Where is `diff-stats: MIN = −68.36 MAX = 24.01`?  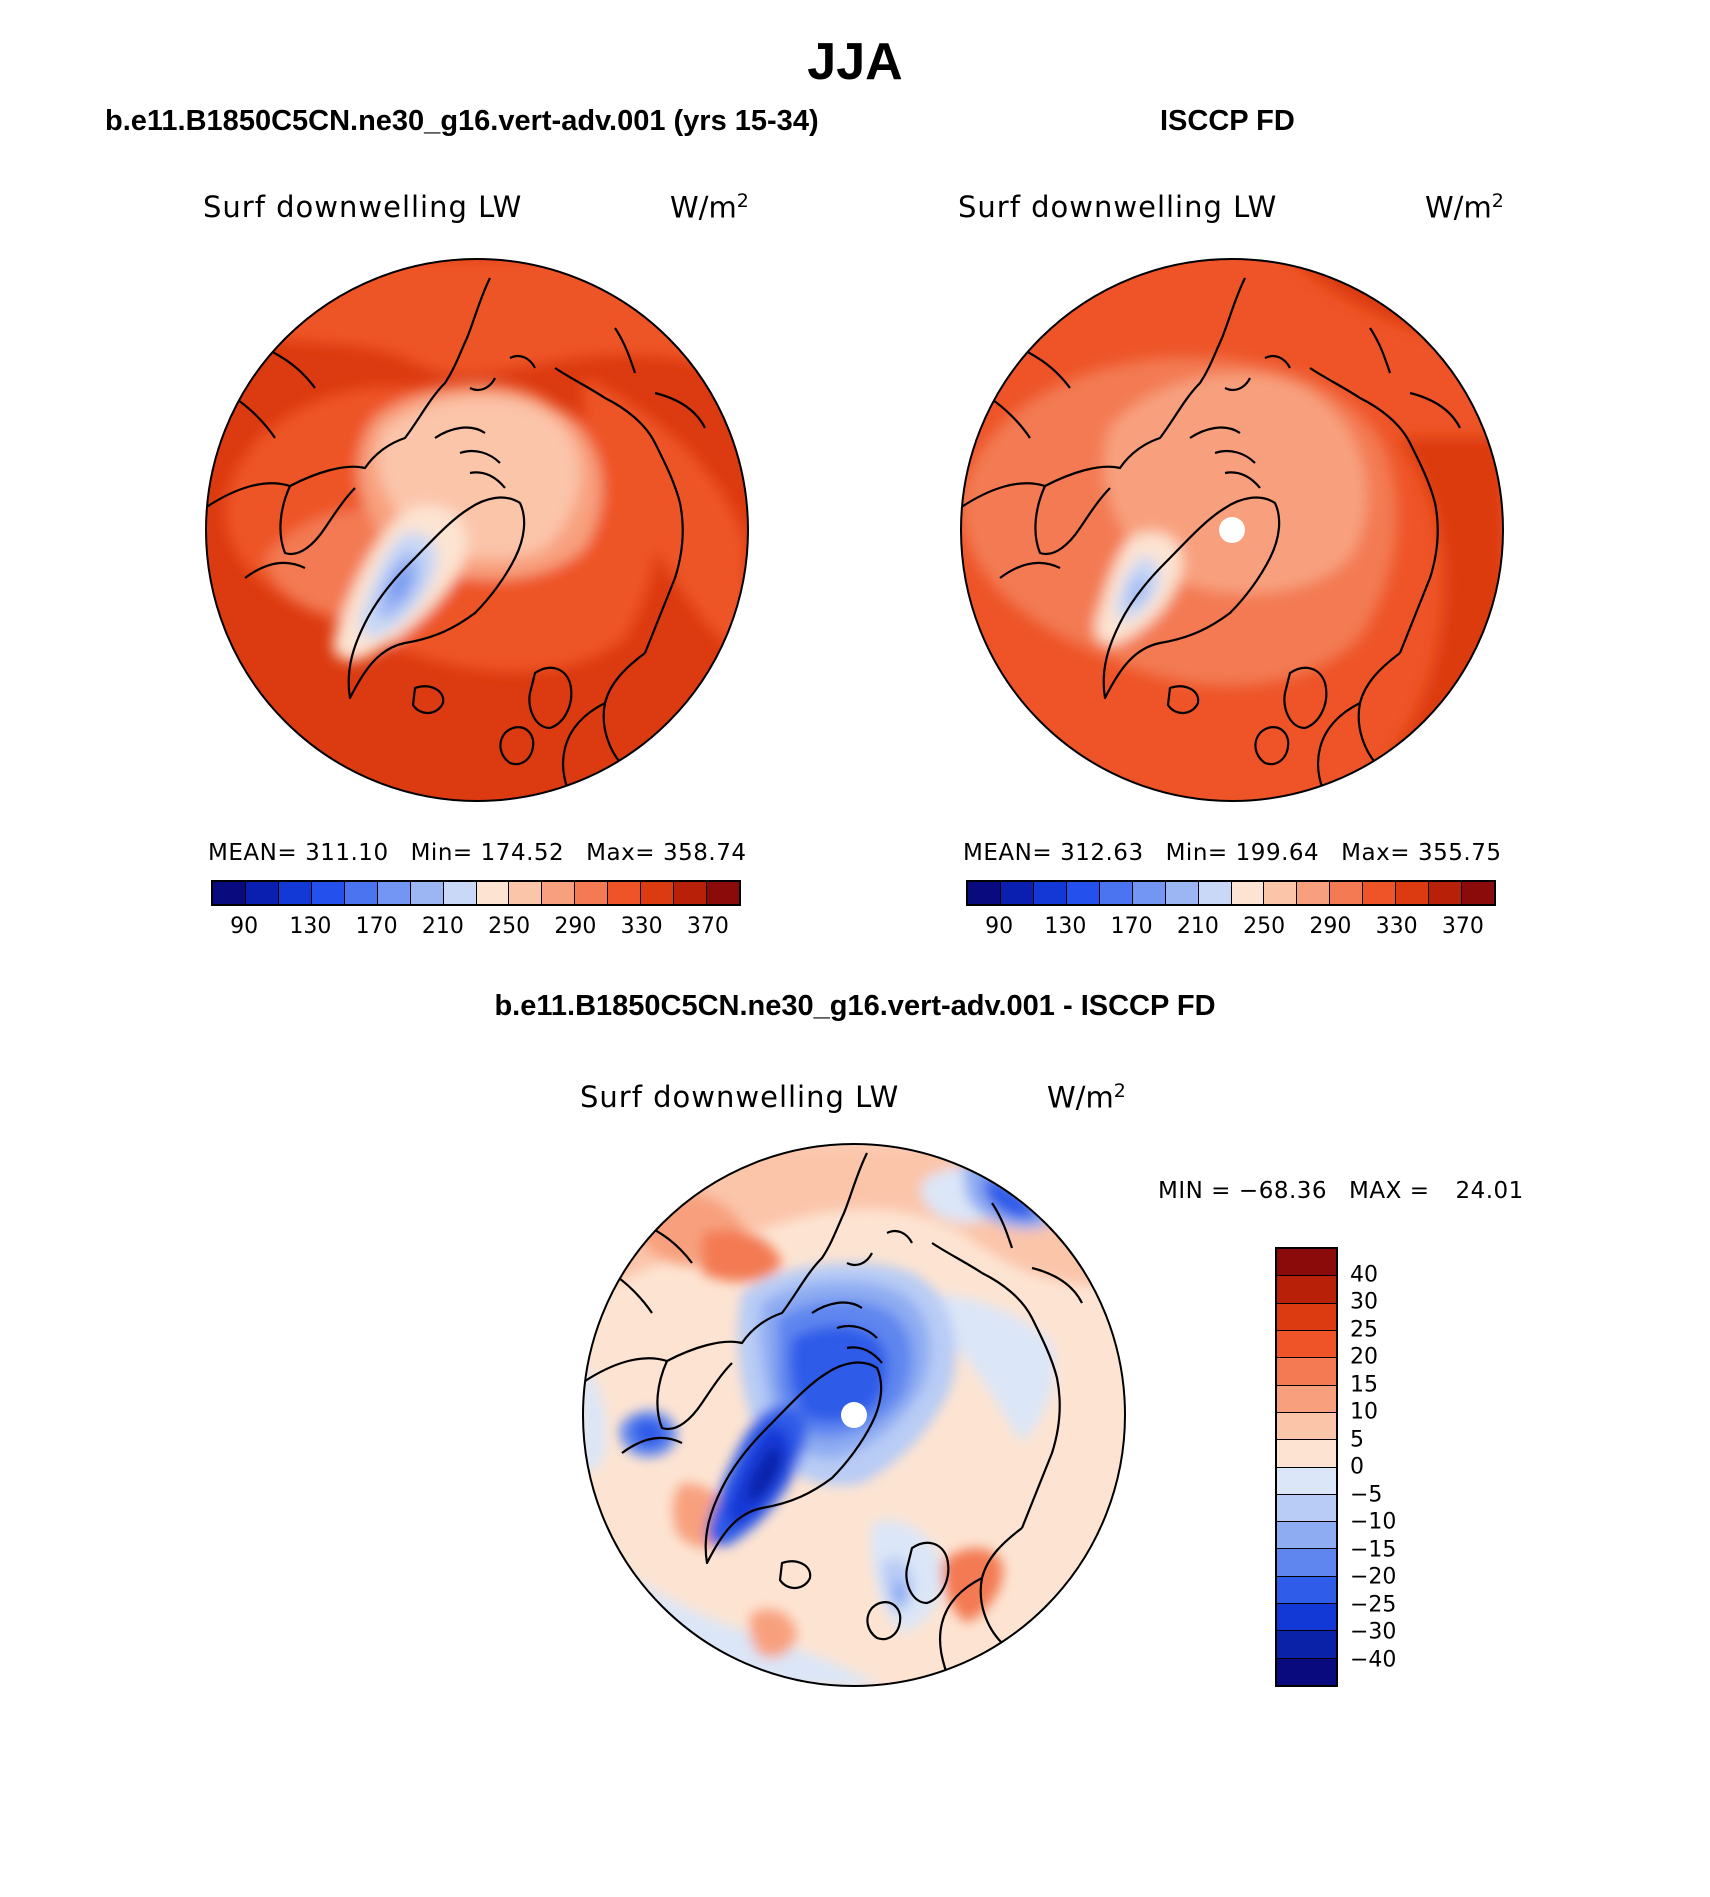 diff-stats: MIN = −68.36 MAX = 24.01 is located at coordinates (1352, 1191).